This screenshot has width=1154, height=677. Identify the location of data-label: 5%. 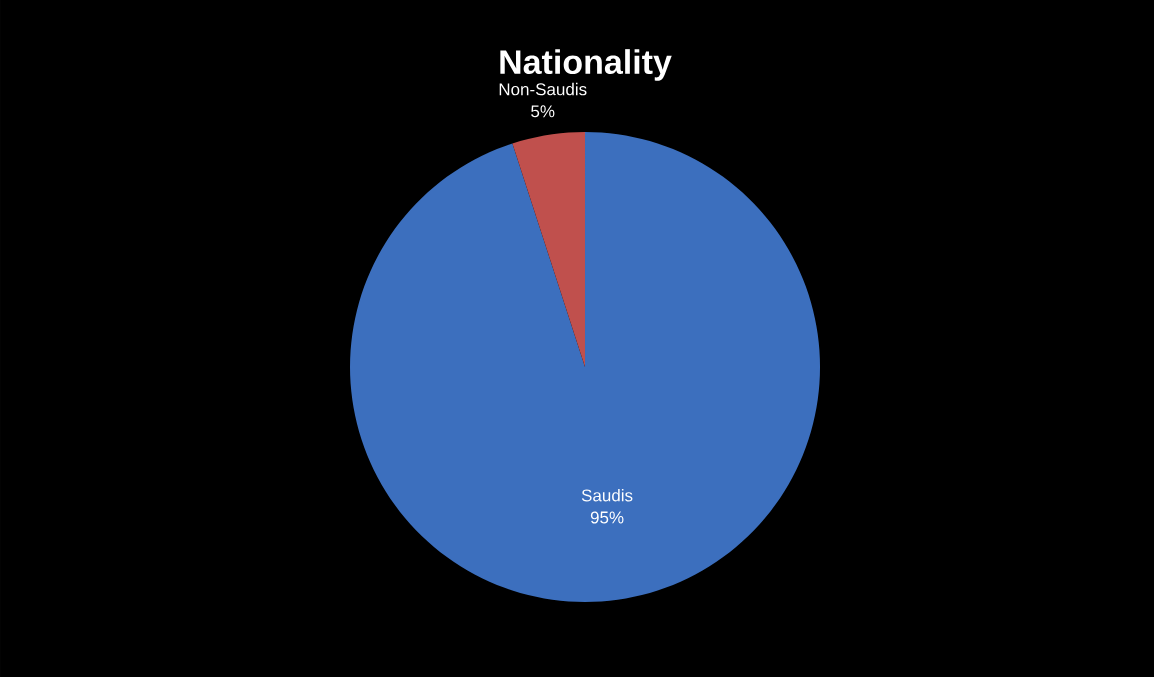
(543, 111).